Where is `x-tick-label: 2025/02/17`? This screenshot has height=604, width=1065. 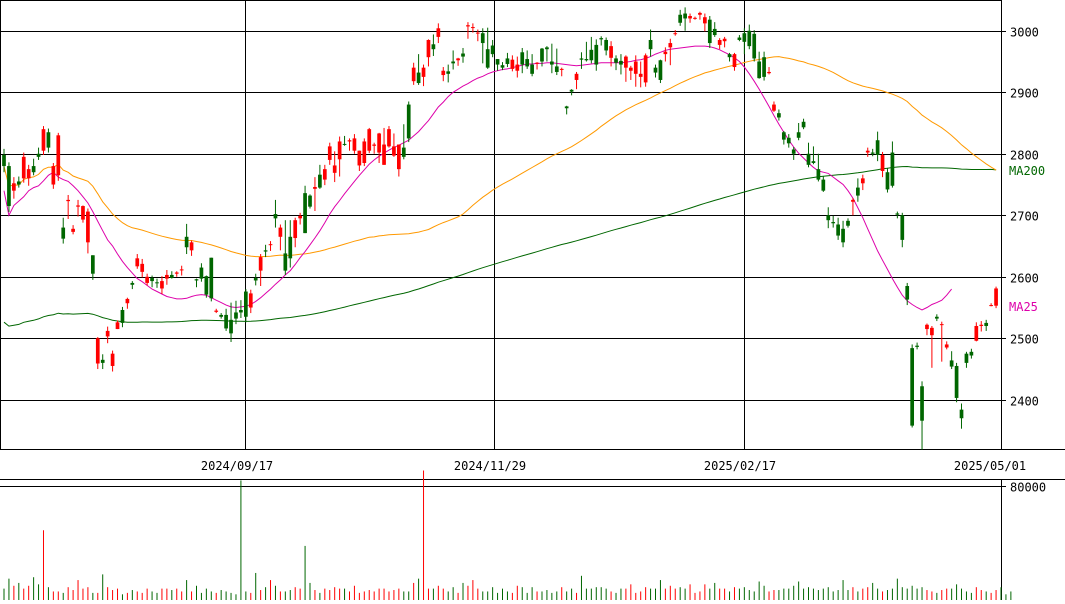
x-tick-label: 2025/02/17 is located at coordinates (740, 466).